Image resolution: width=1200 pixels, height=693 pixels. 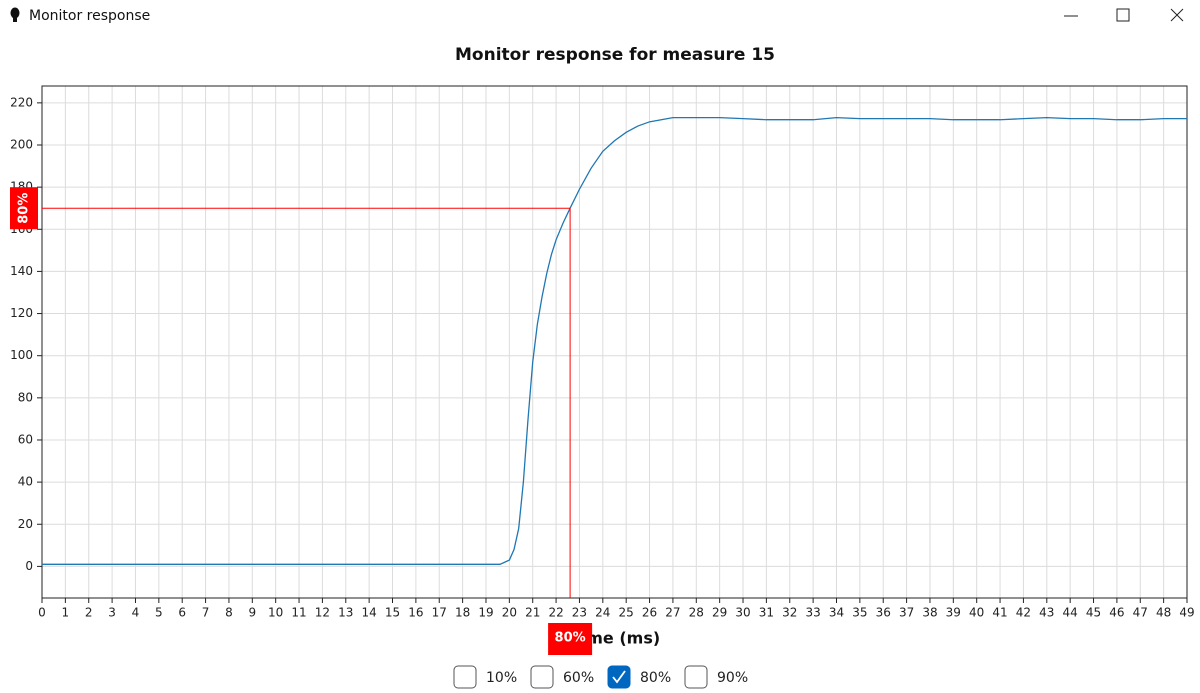 I want to click on x-tick-label: 9, so click(x=252, y=613).